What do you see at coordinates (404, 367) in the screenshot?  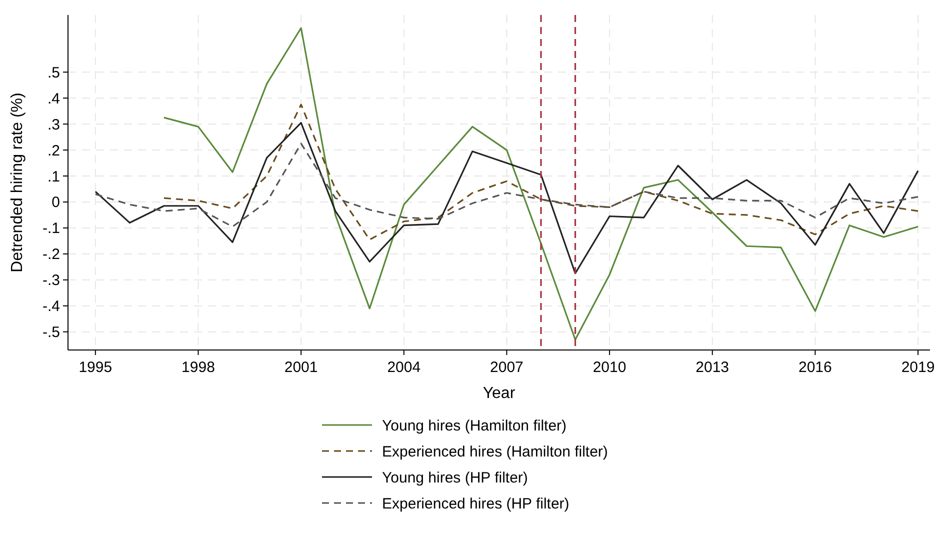 I see `x-tick-label: 2004` at bounding box center [404, 367].